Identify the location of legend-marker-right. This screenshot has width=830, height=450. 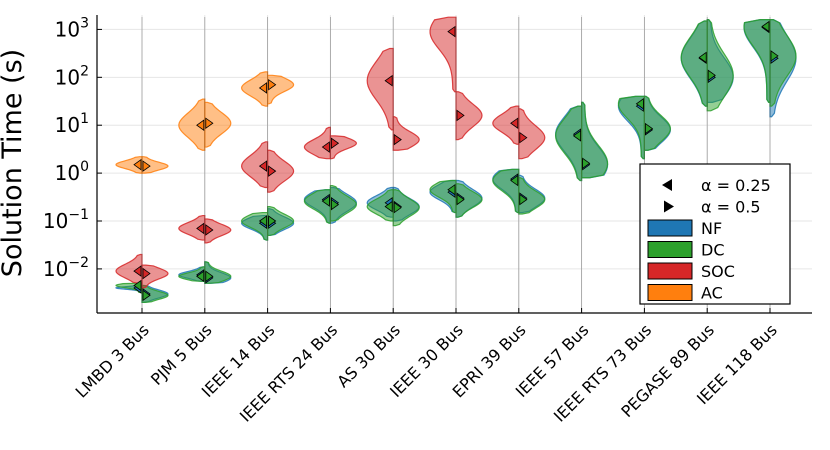
(669, 206).